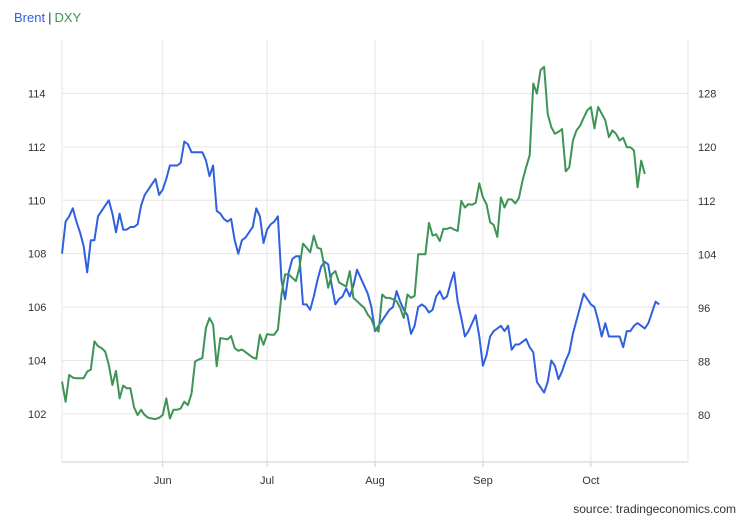 The width and height of the screenshot is (750, 520). I want to click on legend-item-dxy: DXY, so click(68, 17).